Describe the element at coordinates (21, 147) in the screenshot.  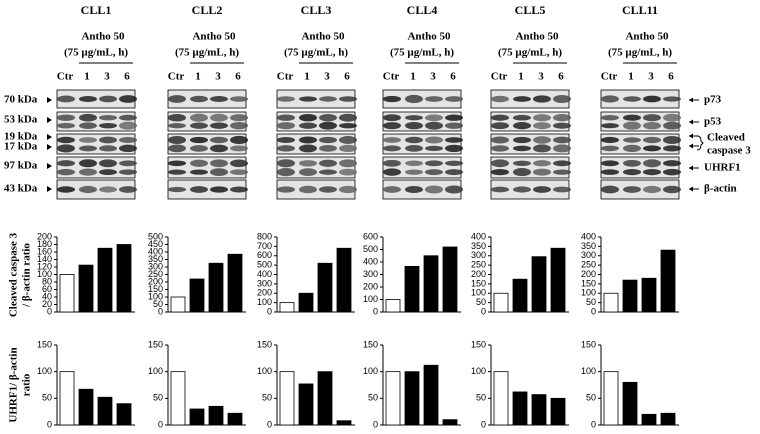
I see `marker-label: 17 kDa` at that location.